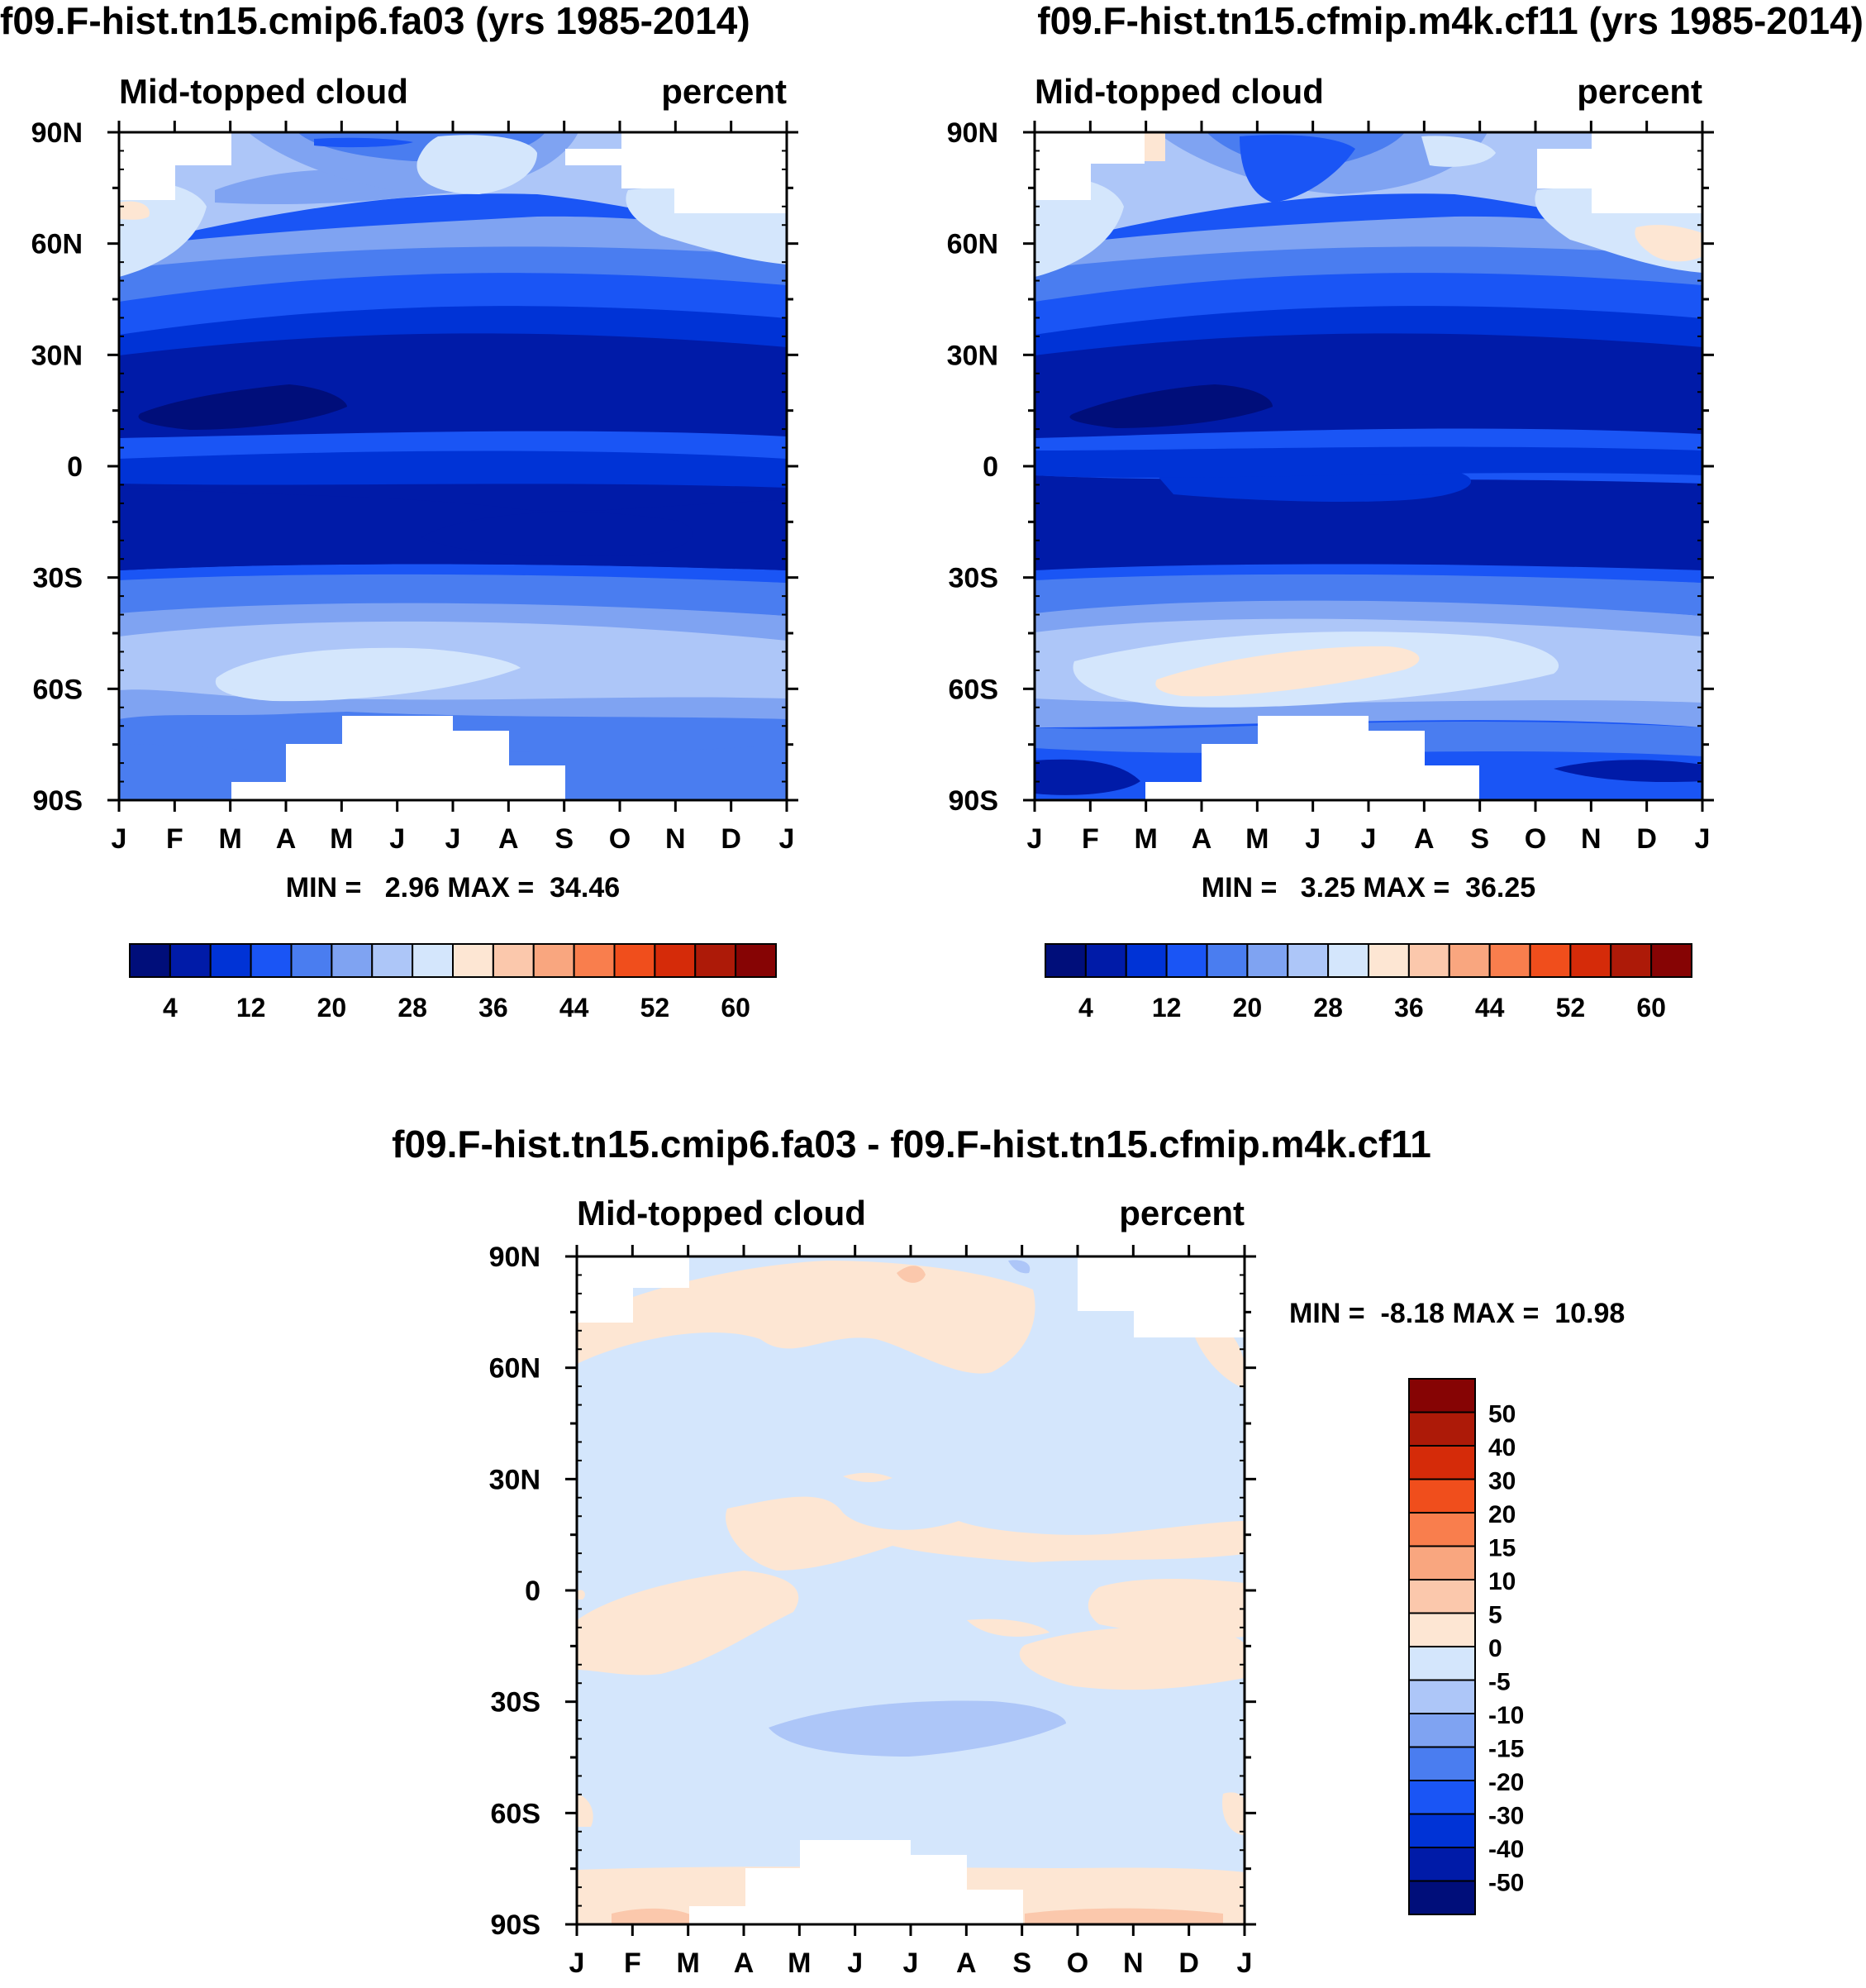 Image resolution: width=1866 pixels, height=1988 pixels. Describe the element at coordinates (1368, 983) in the screenshot. I see `panel-right-colorbar: 4 12 20 28 36 44 52 60` at that location.